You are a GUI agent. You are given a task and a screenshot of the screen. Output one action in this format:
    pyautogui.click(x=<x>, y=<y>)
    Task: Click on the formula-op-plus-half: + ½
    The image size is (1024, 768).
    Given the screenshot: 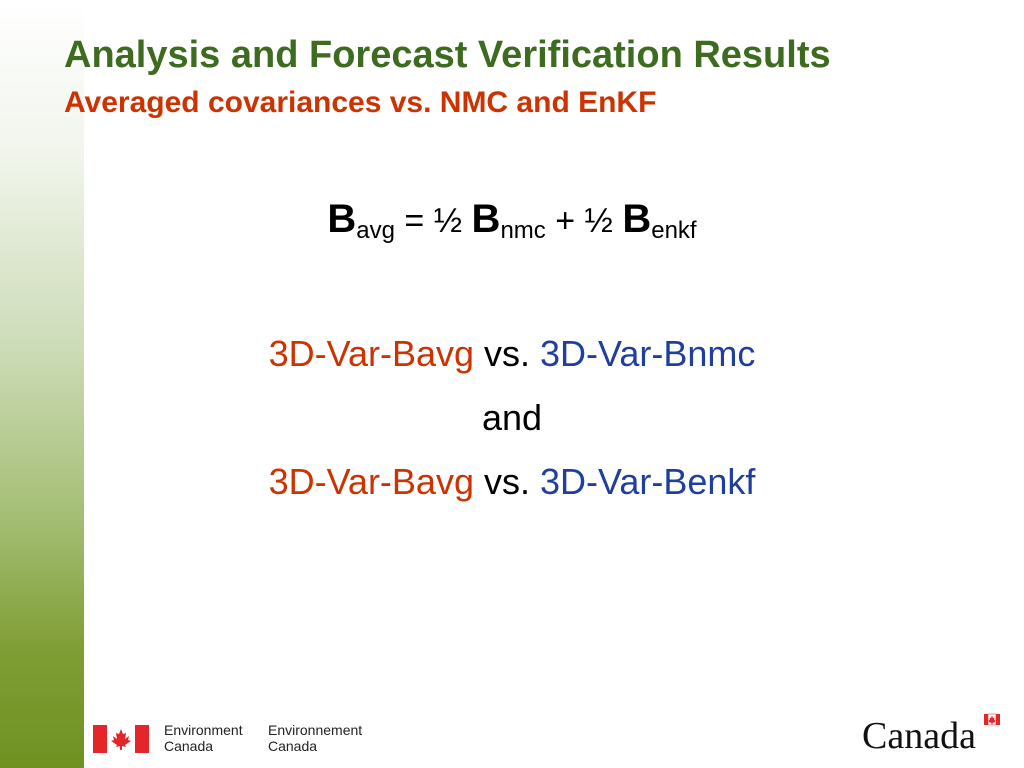 What is the action you would take?
    pyautogui.click(x=584, y=221)
    